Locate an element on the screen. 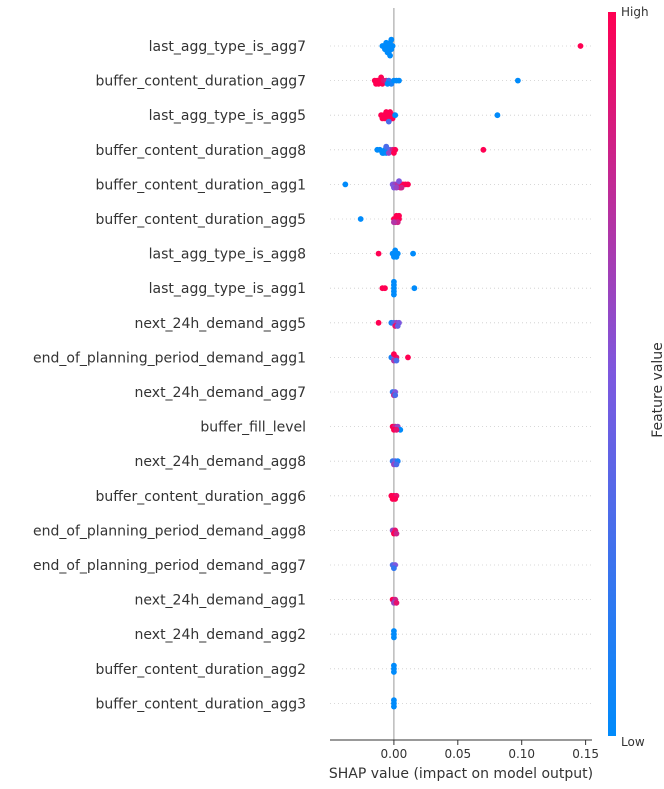  feature-label: buffer_content_duration_agg1 is located at coordinates (200, 185).